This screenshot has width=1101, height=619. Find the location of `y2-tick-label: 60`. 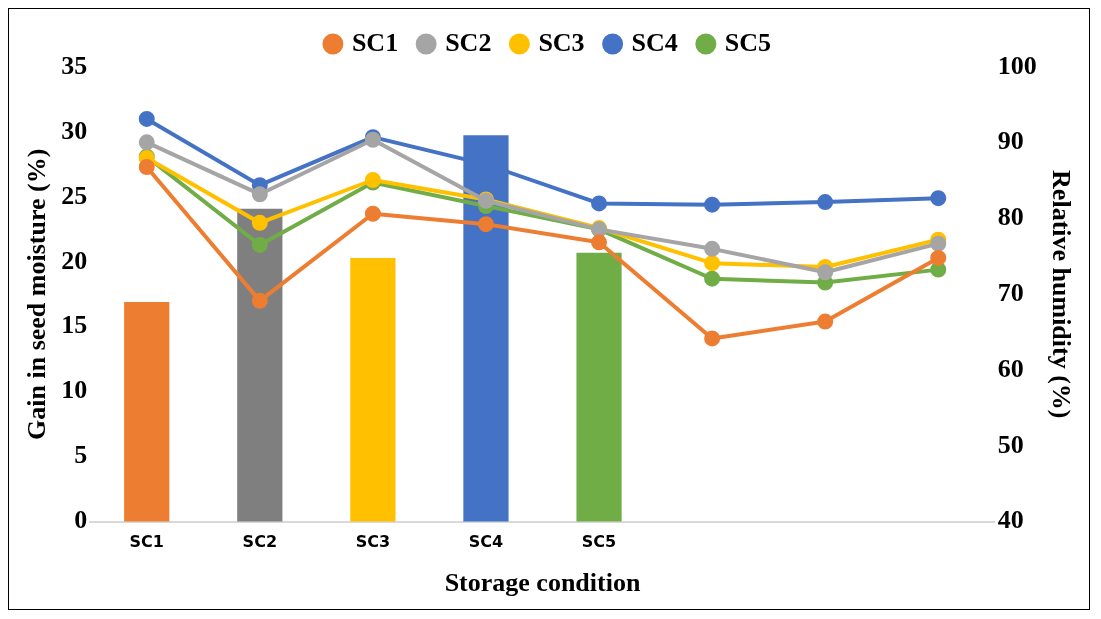

y2-tick-label: 60 is located at coordinates (1010, 368).